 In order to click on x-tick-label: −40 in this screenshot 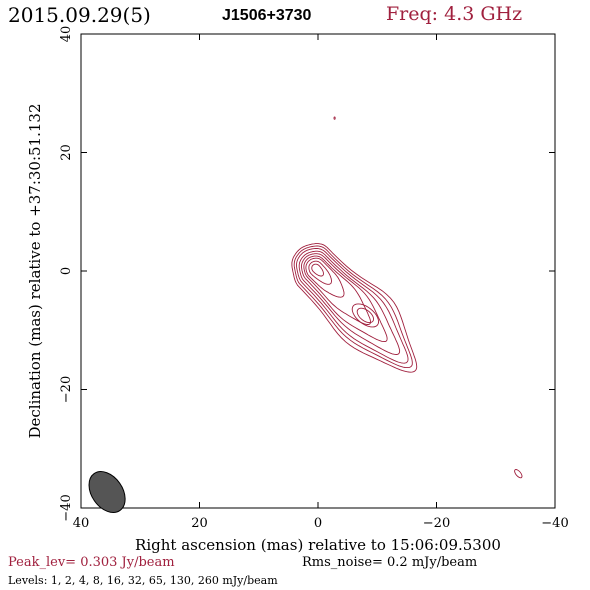, I will do `click(554, 523)`.